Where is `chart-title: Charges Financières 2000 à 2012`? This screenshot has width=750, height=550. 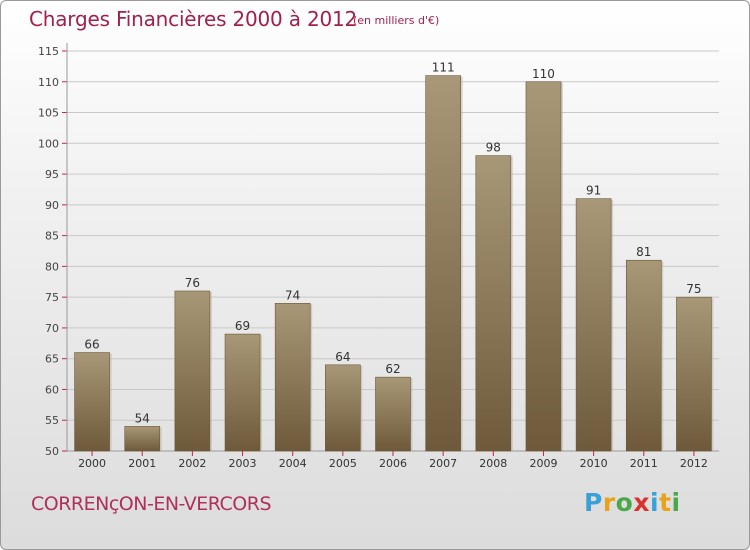
chart-title: Charges Financières 2000 à 2012 is located at coordinates (193, 19).